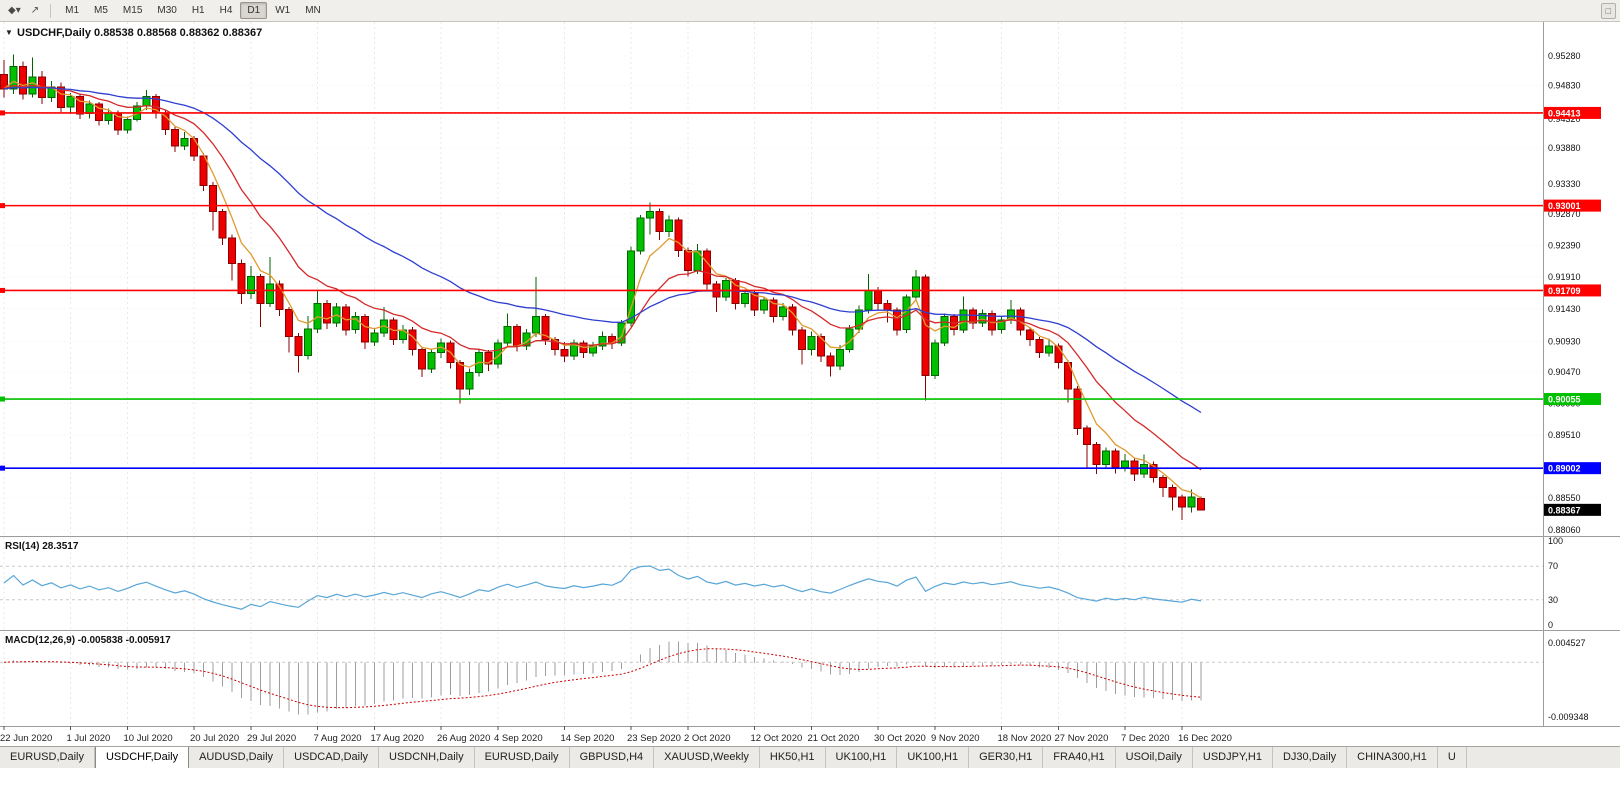 The height and width of the screenshot is (796, 1620). What do you see at coordinates (338, 738) in the screenshot?
I see `svg-text: 7 Aug 2020` at bounding box center [338, 738].